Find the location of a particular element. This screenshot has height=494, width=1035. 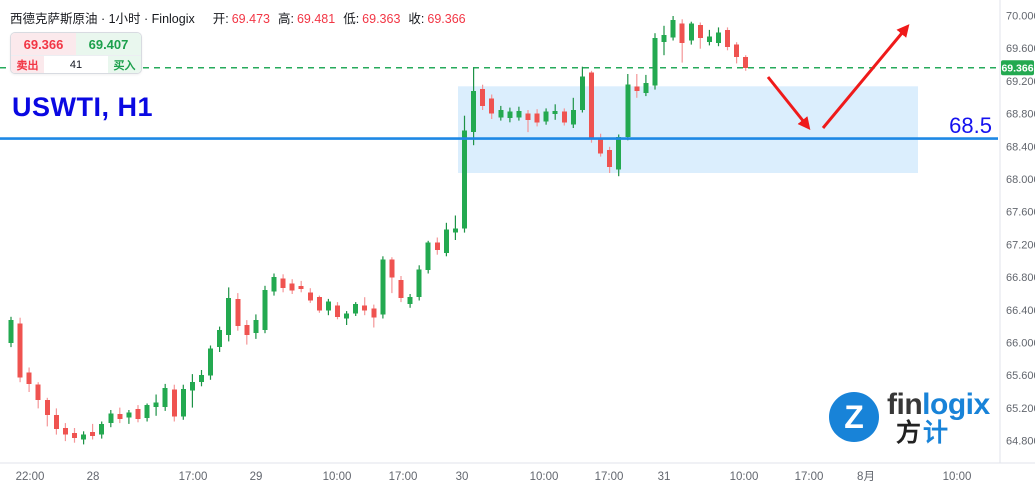

high-value: 69.481 is located at coordinates (316, 19).